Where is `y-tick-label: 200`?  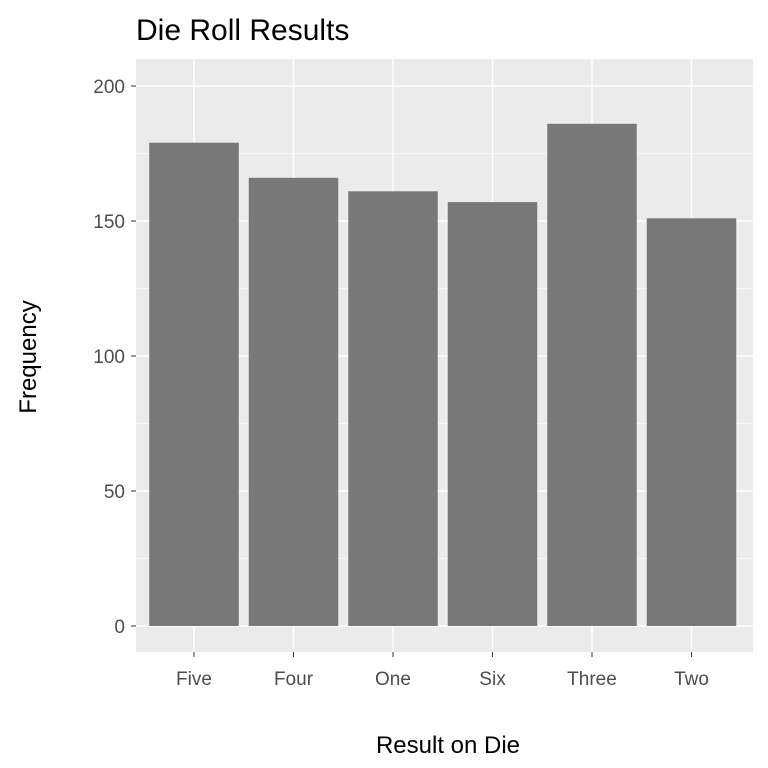 y-tick-label: 200 is located at coordinates (109, 87).